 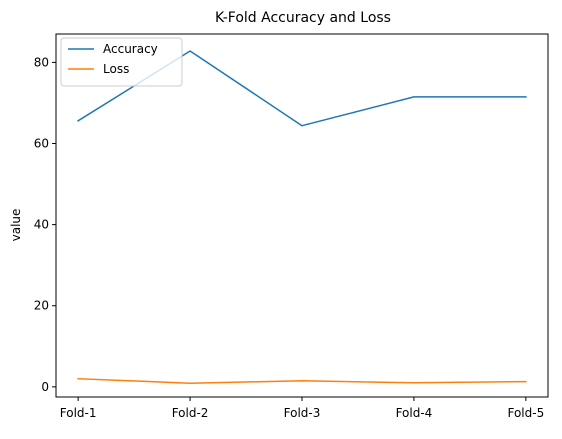 I want to click on y-axis-title: value, so click(x=16, y=225).